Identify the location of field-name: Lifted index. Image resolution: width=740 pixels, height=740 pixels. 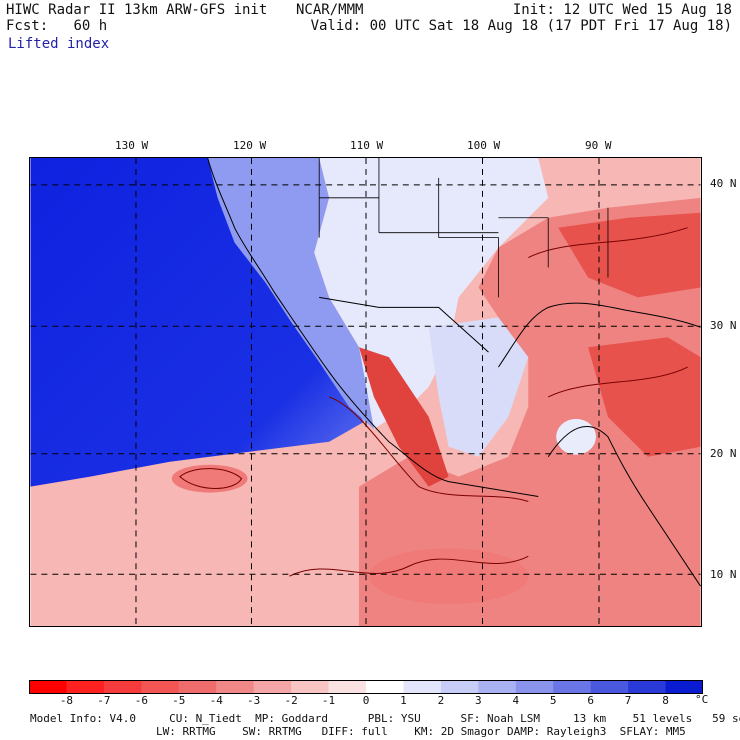
(59, 44).